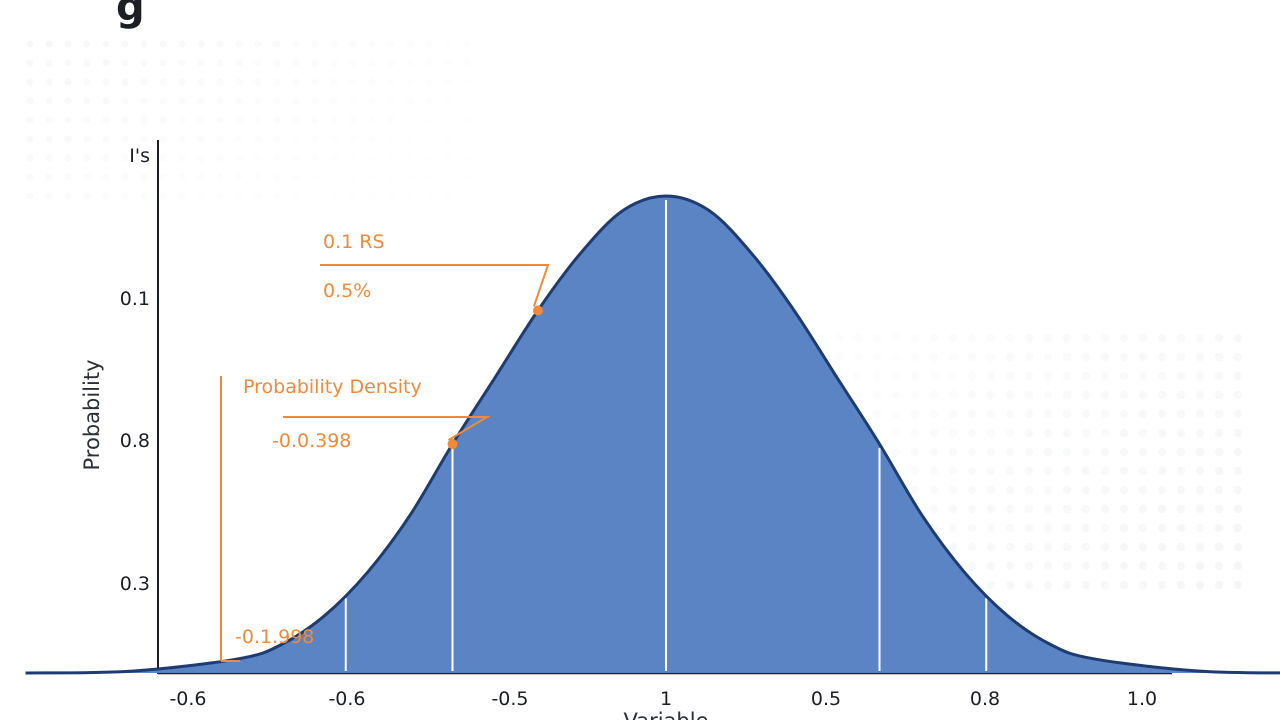 The height and width of the screenshot is (720, 1280). Describe the element at coordinates (347, 291) in the screenshot. I see `annotation-1-value: 0.5%` at that location.